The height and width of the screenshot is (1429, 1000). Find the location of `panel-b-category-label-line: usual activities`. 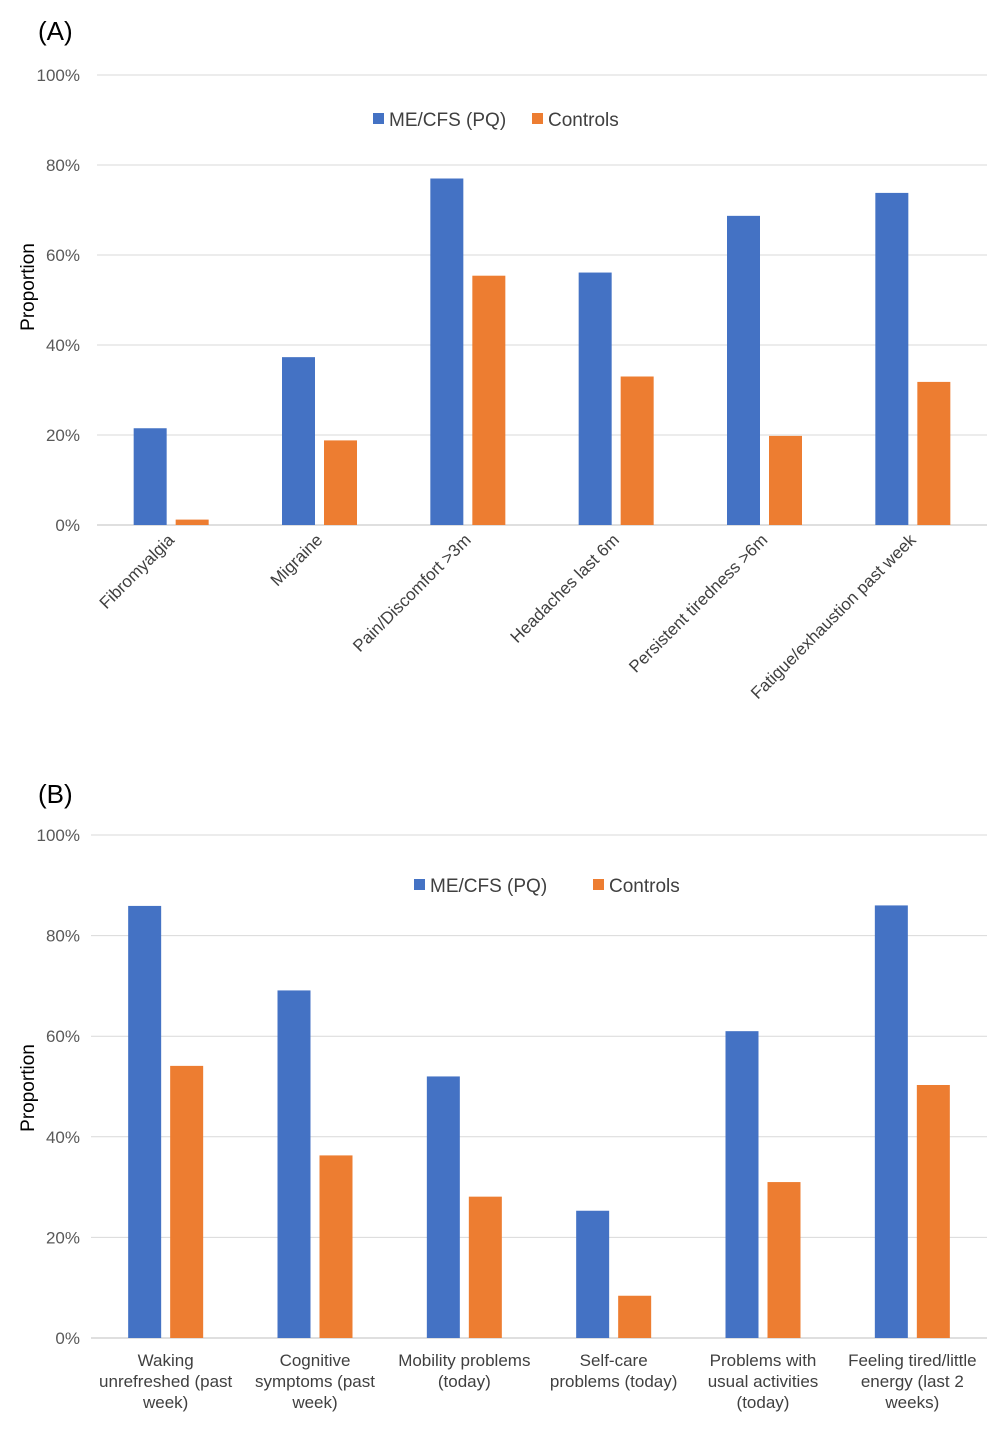

panel-b-category-label-line: usual activities is located at coordinates (763, 1381).